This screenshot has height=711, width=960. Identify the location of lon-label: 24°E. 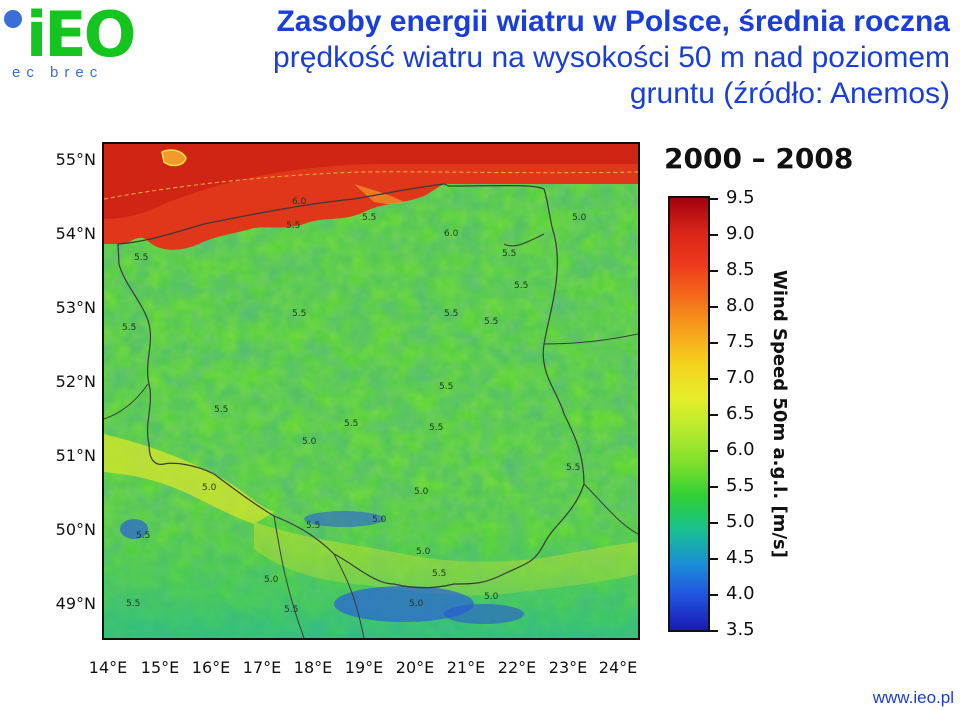
(618, 667).